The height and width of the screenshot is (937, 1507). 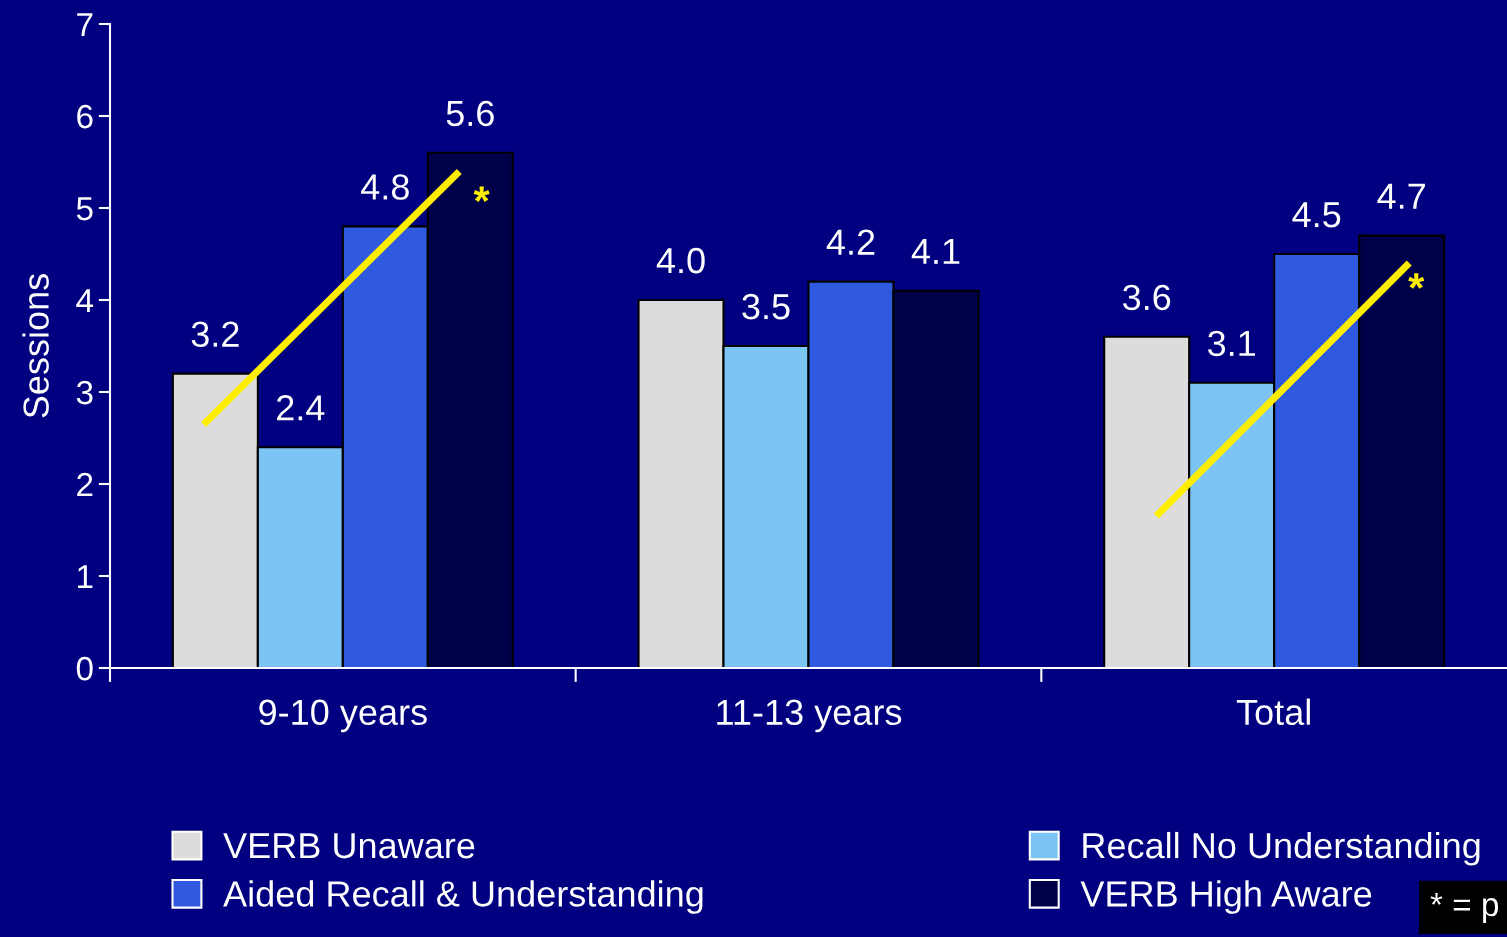 I want to click on y-tick-label: 3, so click(x=84, y=392).